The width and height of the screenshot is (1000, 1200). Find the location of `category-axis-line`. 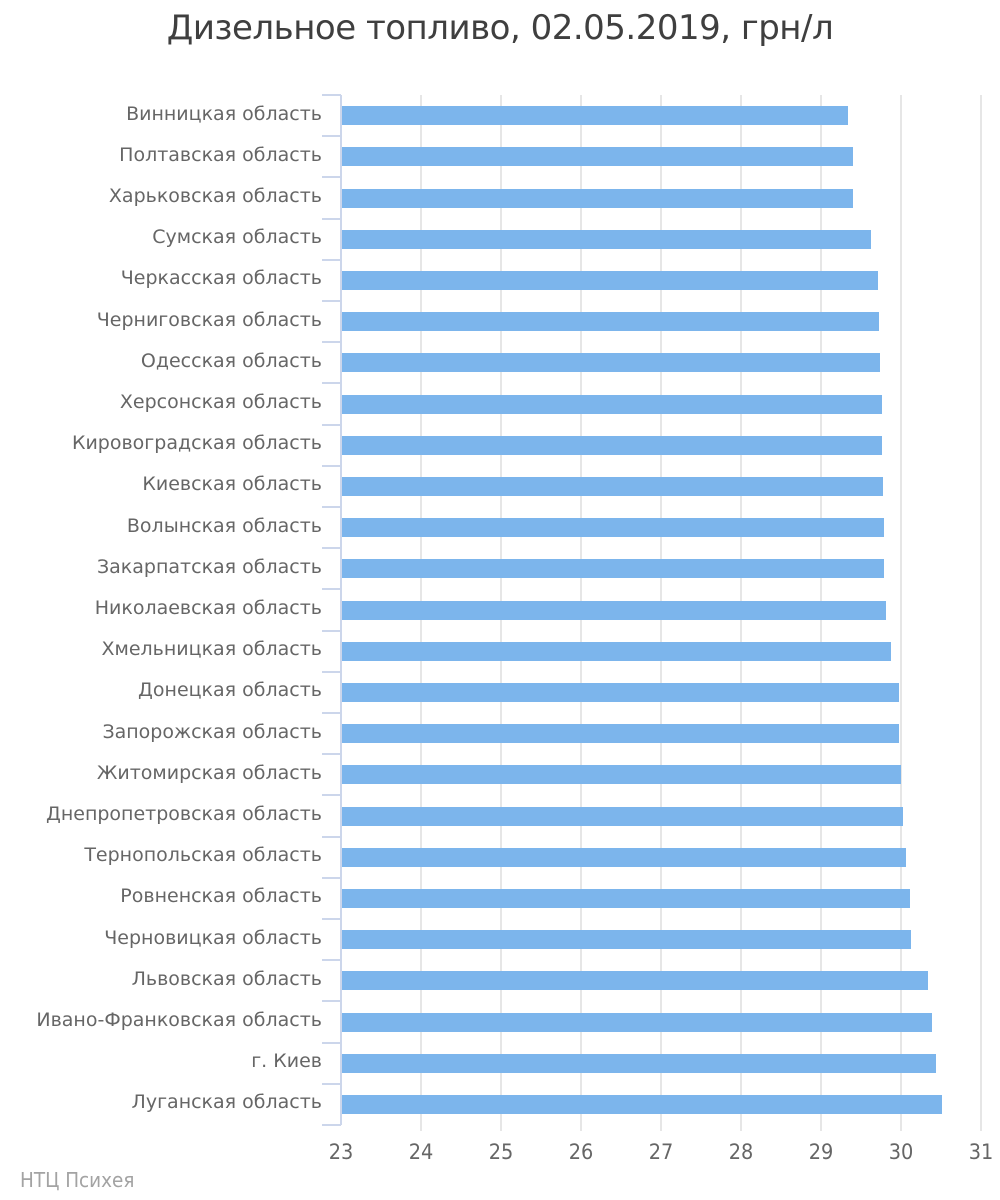

category-axis-line is located at coordinates (341, 610).